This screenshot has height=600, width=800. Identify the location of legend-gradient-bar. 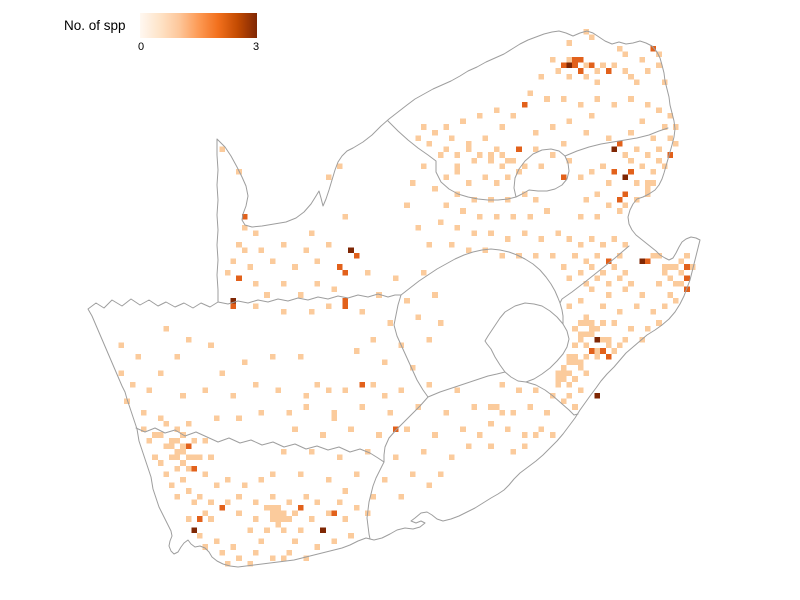
(198, 25).